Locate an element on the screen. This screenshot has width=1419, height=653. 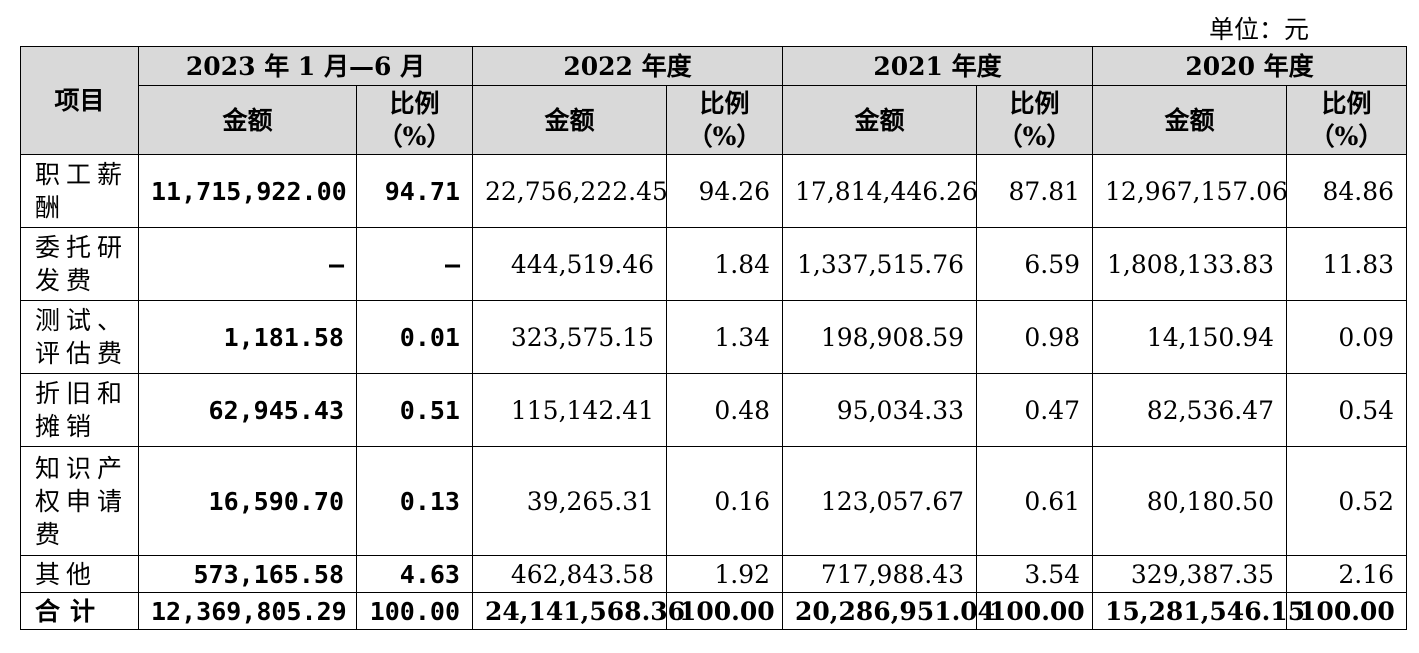
ratio-cell: 11.83 is located at coordinates (1347, 264).